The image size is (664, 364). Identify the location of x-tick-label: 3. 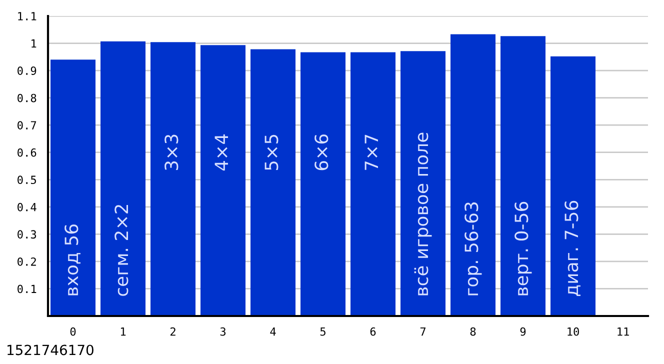
(223, 331).